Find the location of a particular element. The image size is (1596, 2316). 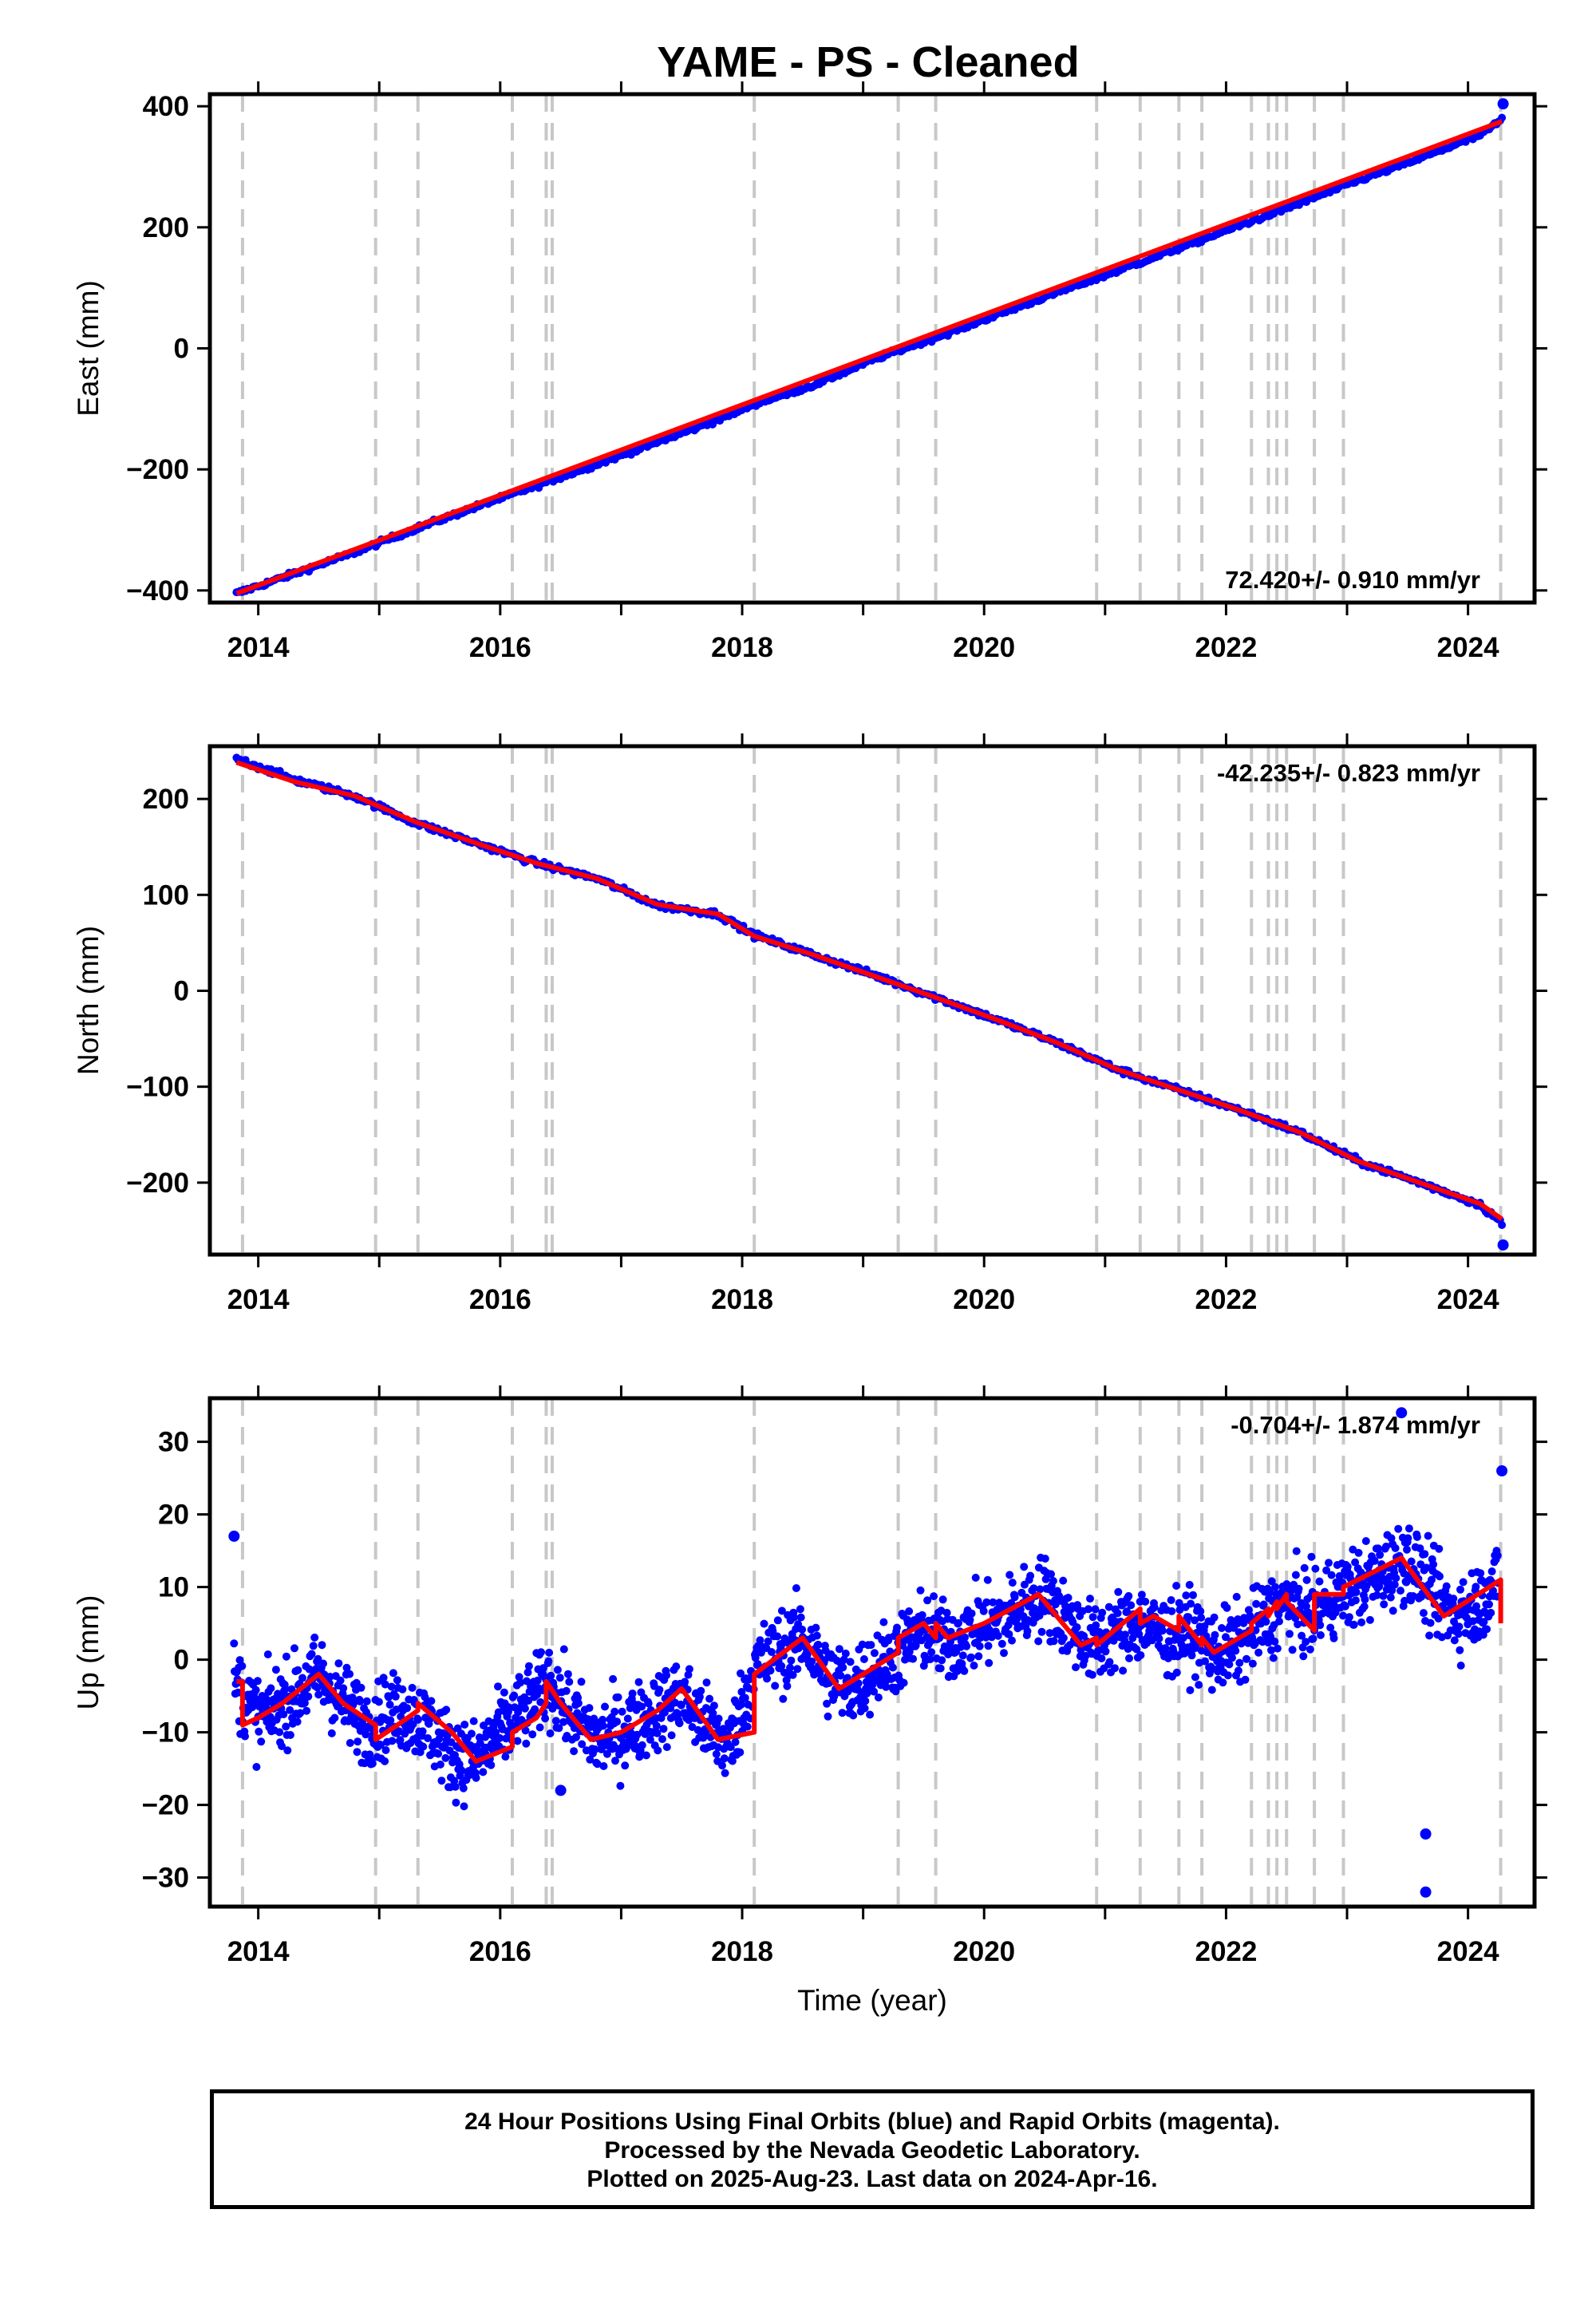

rate-label: -42.235+/- 0.823 mm/yr is located at coordinates (1348, 773).